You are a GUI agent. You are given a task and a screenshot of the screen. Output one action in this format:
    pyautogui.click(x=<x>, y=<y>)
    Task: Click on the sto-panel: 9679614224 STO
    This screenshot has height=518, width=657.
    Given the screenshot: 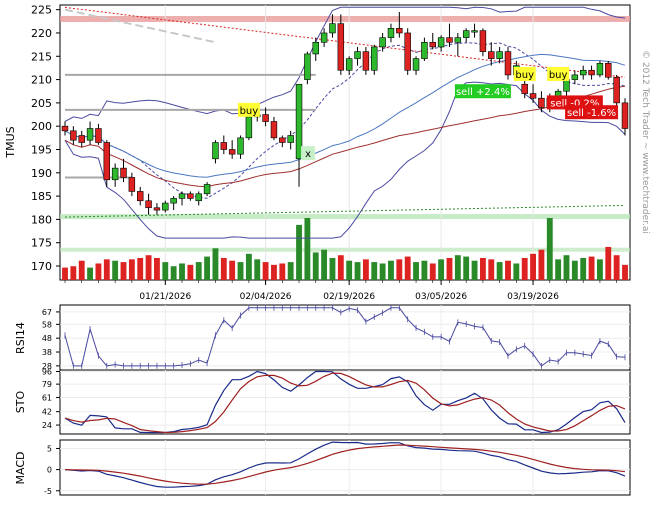 What is the action you would take?
    pyautogui.click(x=322, y=400)
    